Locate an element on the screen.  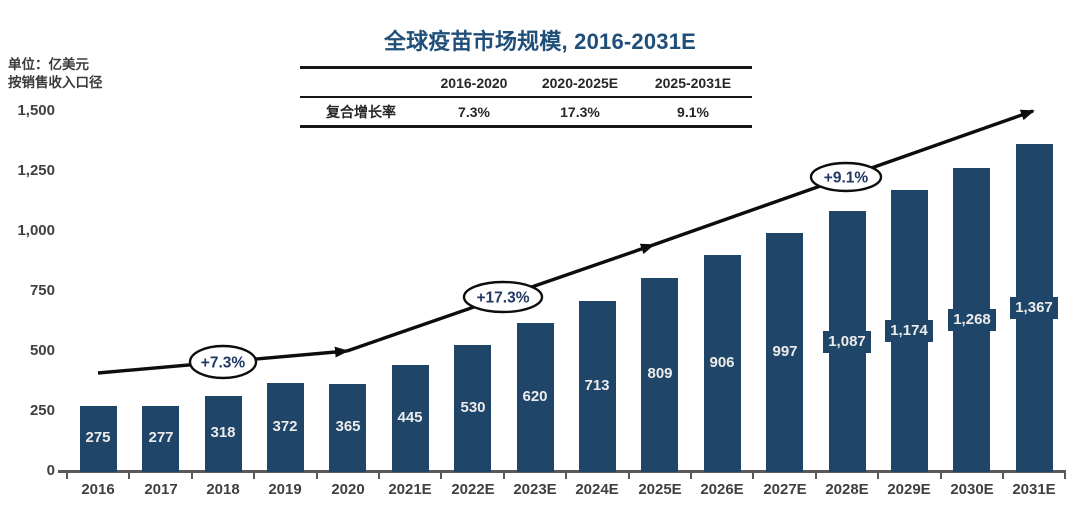
bar-value-2020: 365 is located at coordinates (348, 427).